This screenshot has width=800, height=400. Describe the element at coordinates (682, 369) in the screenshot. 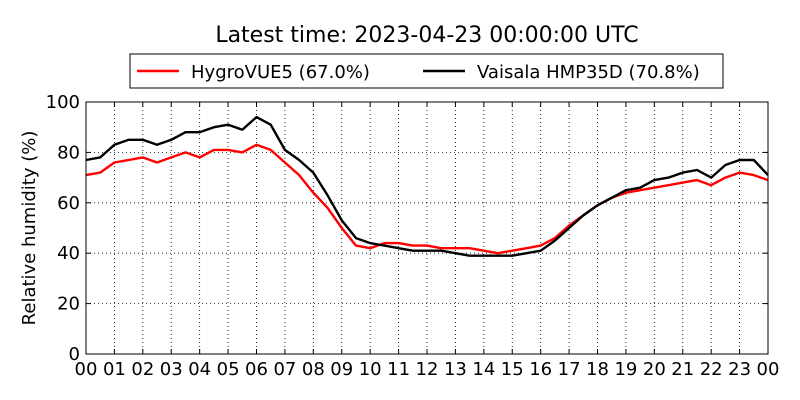

I see `x-tick-label: 21` at that location.